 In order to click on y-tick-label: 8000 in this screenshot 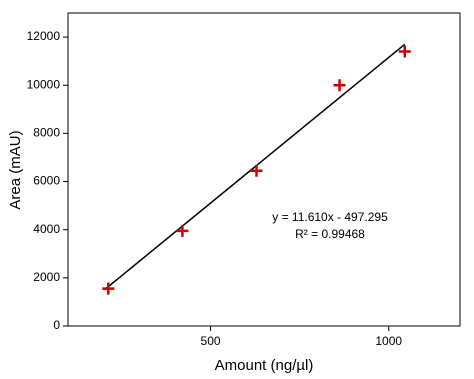, I will do `click(46, 133)`.